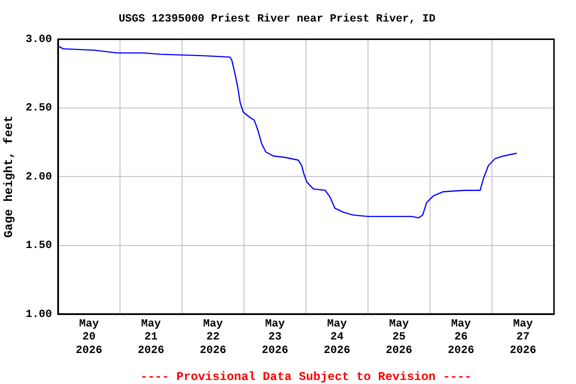 The image size is (576, 384). I want to click on y-tick-label: 1.50, so click(39, 246).